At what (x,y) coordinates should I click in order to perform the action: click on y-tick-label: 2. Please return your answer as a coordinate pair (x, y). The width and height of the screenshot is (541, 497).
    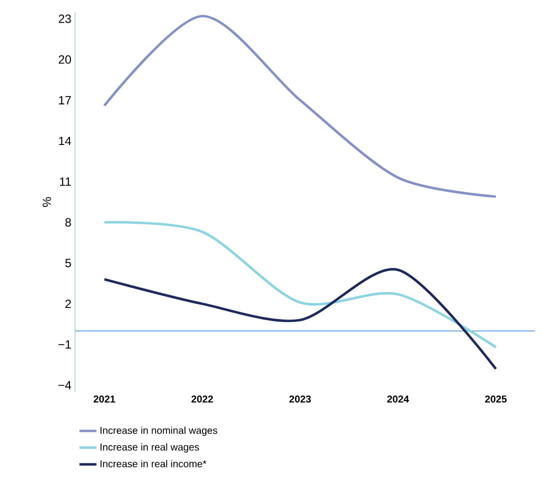
    Looking at the image, I should click on (68, 304).